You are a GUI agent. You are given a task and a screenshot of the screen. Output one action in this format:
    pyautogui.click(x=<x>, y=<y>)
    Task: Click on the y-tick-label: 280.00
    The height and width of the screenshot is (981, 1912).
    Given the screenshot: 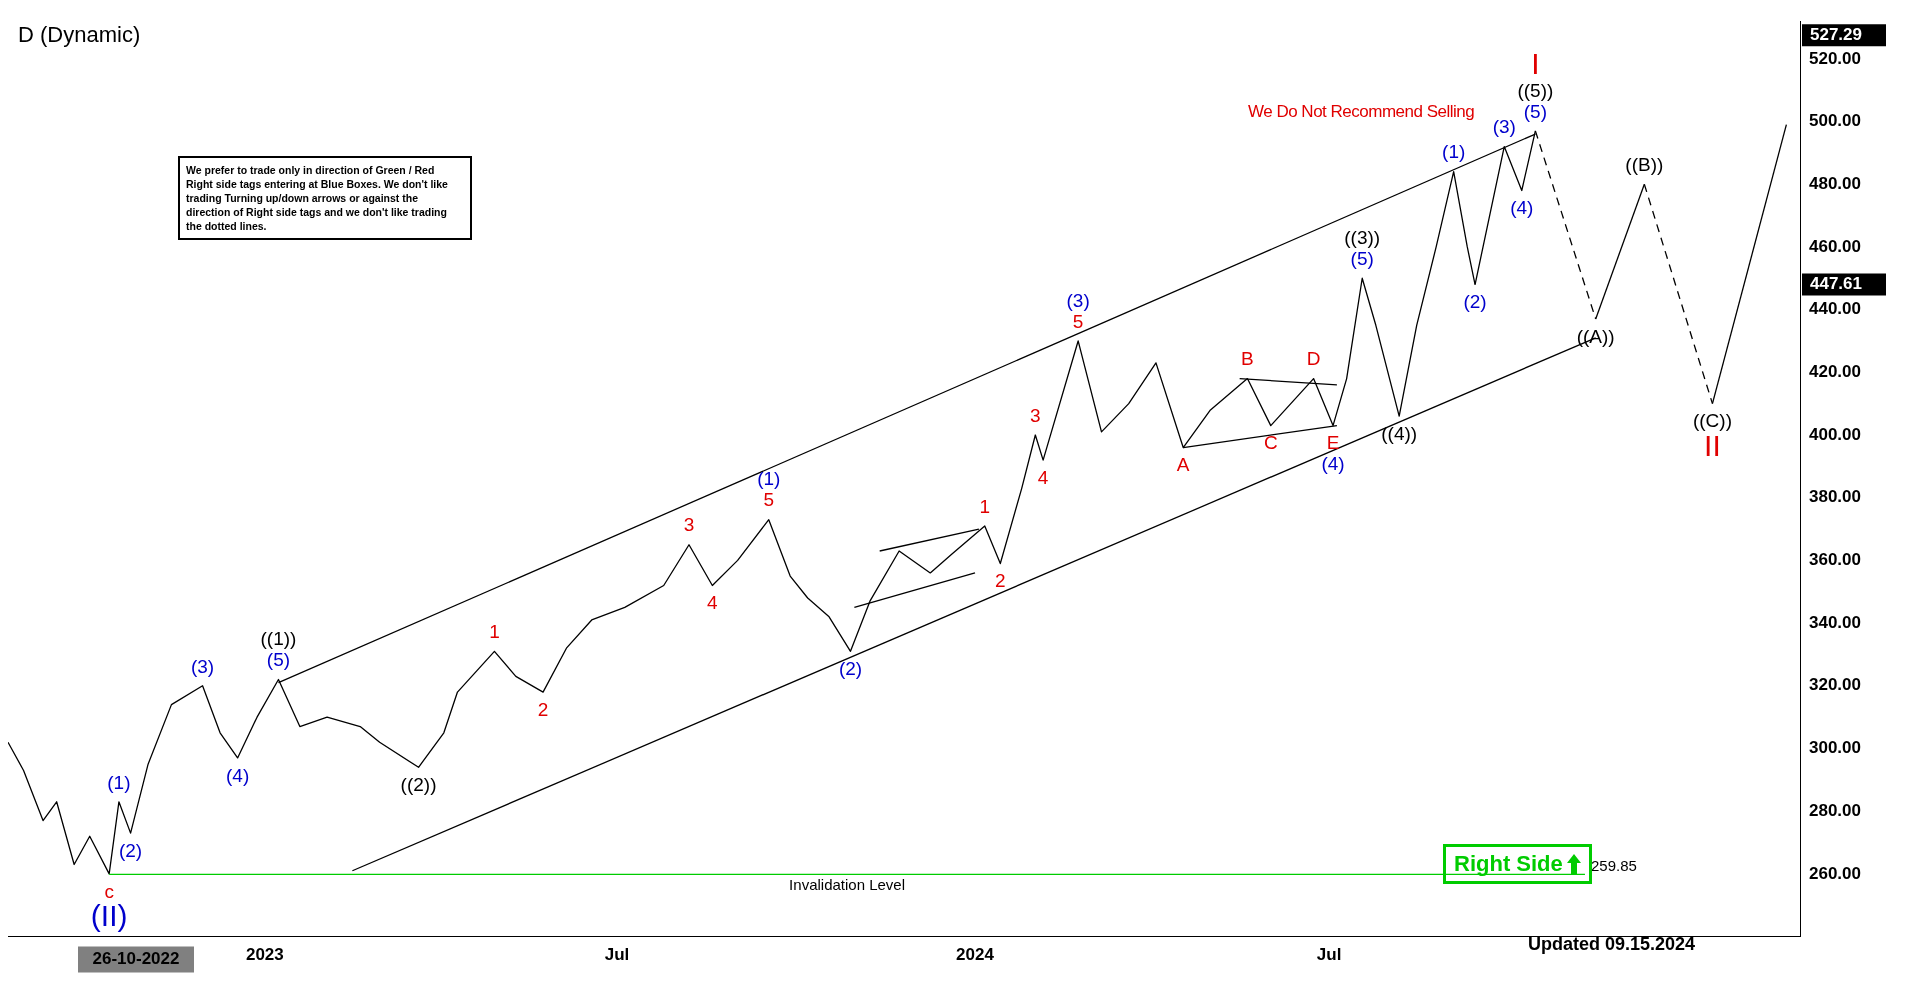 What is the action you would take?
    pyautogui.click(x=1835, y=810)
    